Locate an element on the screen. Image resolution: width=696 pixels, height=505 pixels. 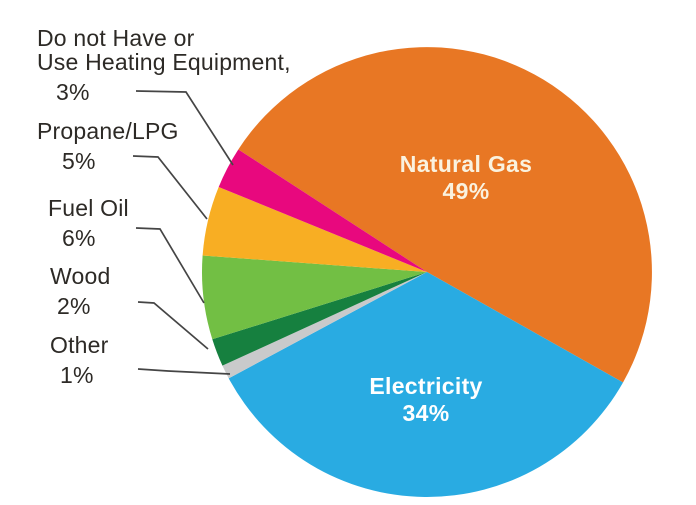
slice-label-natural-gas: Natural Gas 49% is located at coordinates (466, 178).